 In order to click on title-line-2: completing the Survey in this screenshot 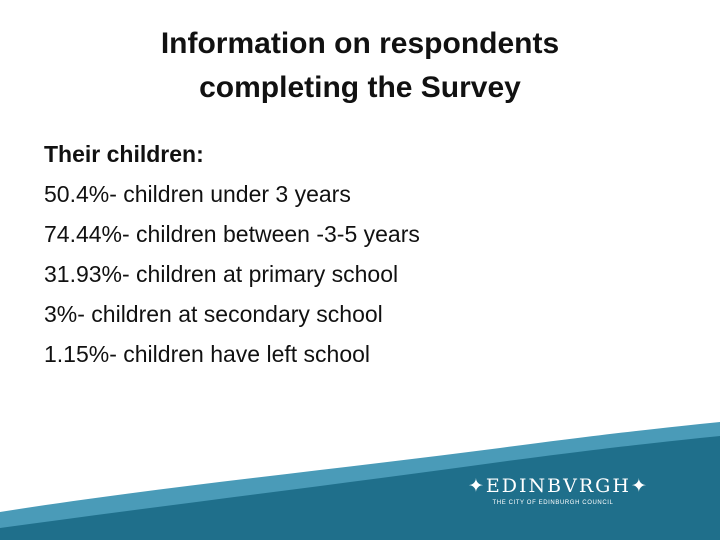, I will do `click(360, 87)`.